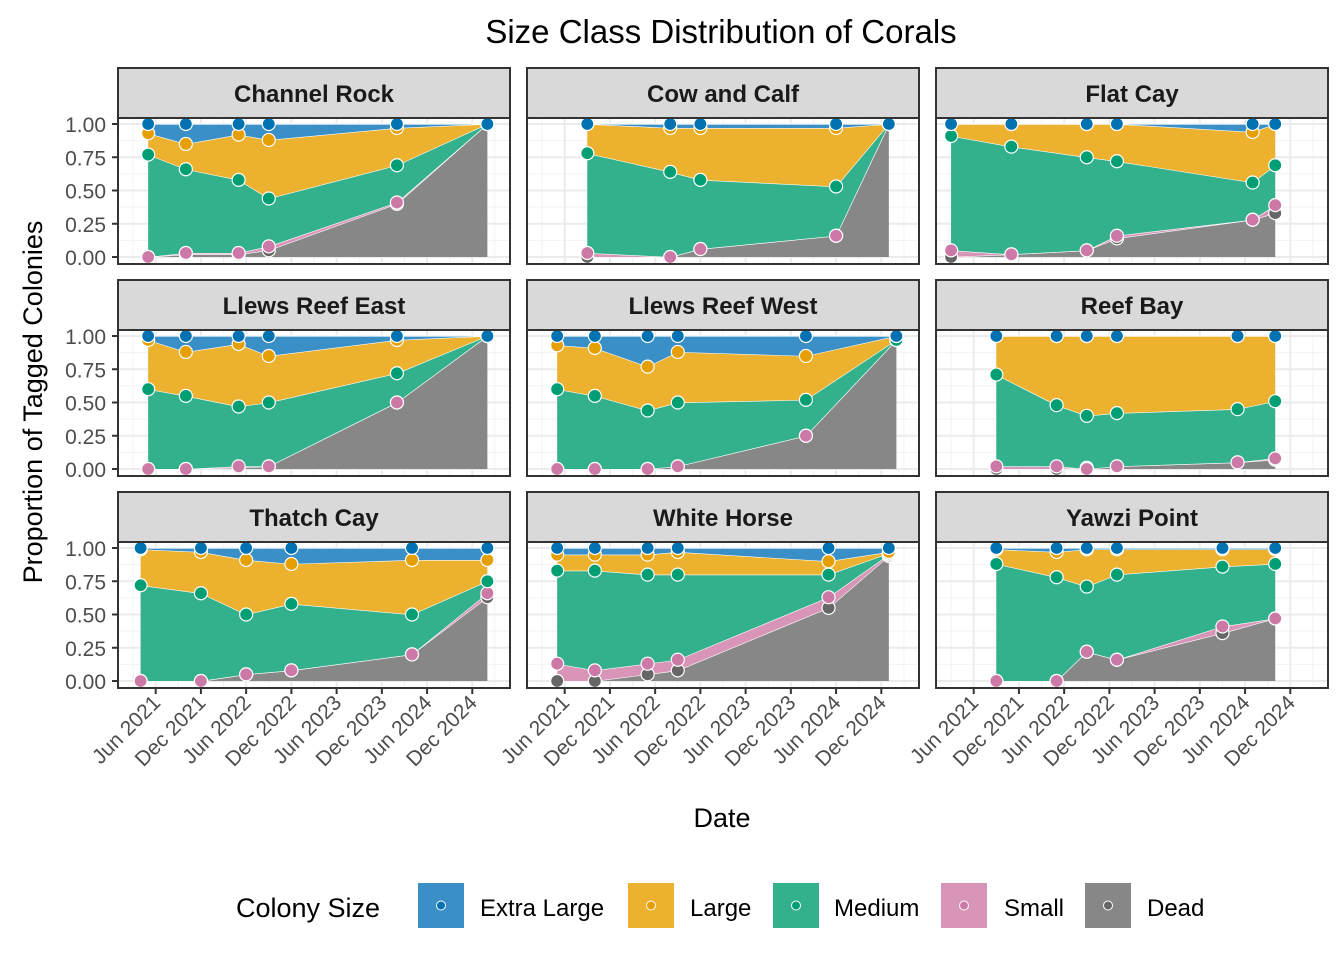 The height and width of the screenshot is (960, 1344). Describe the element at coordinates (85, 192) in the screenshot. I see `y-tick-label: 0.50` at that location.